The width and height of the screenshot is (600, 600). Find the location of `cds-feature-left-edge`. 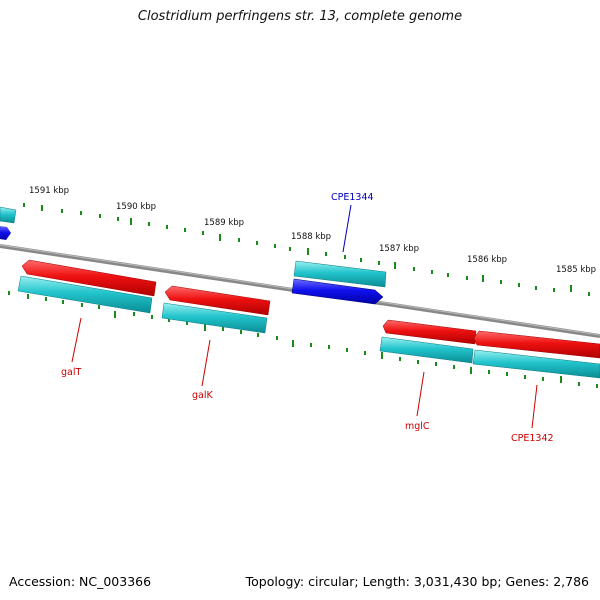

cds-feature-left-edge is located at coordinates (8, 215).